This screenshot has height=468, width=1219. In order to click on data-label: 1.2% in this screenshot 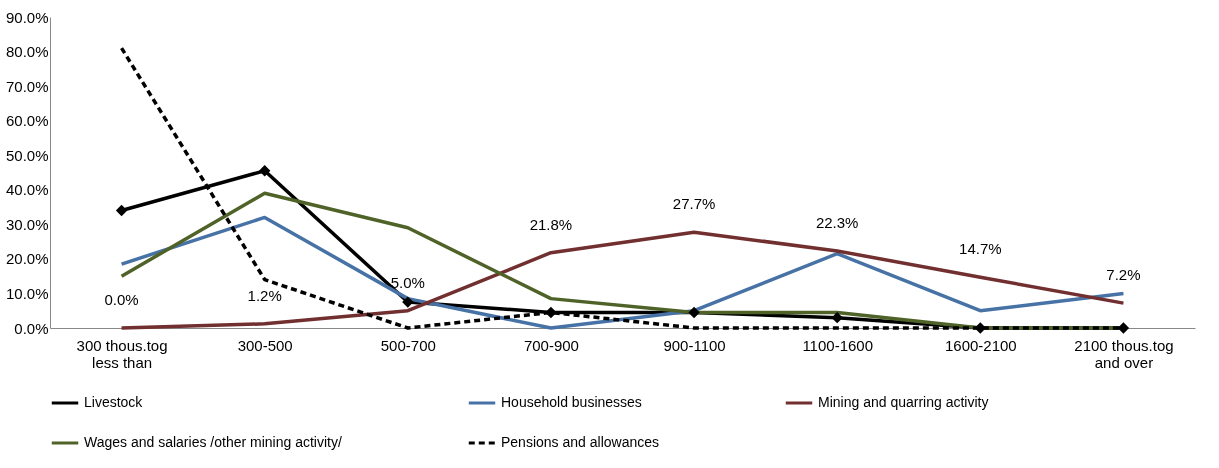, I will do `click(264, 295)`.